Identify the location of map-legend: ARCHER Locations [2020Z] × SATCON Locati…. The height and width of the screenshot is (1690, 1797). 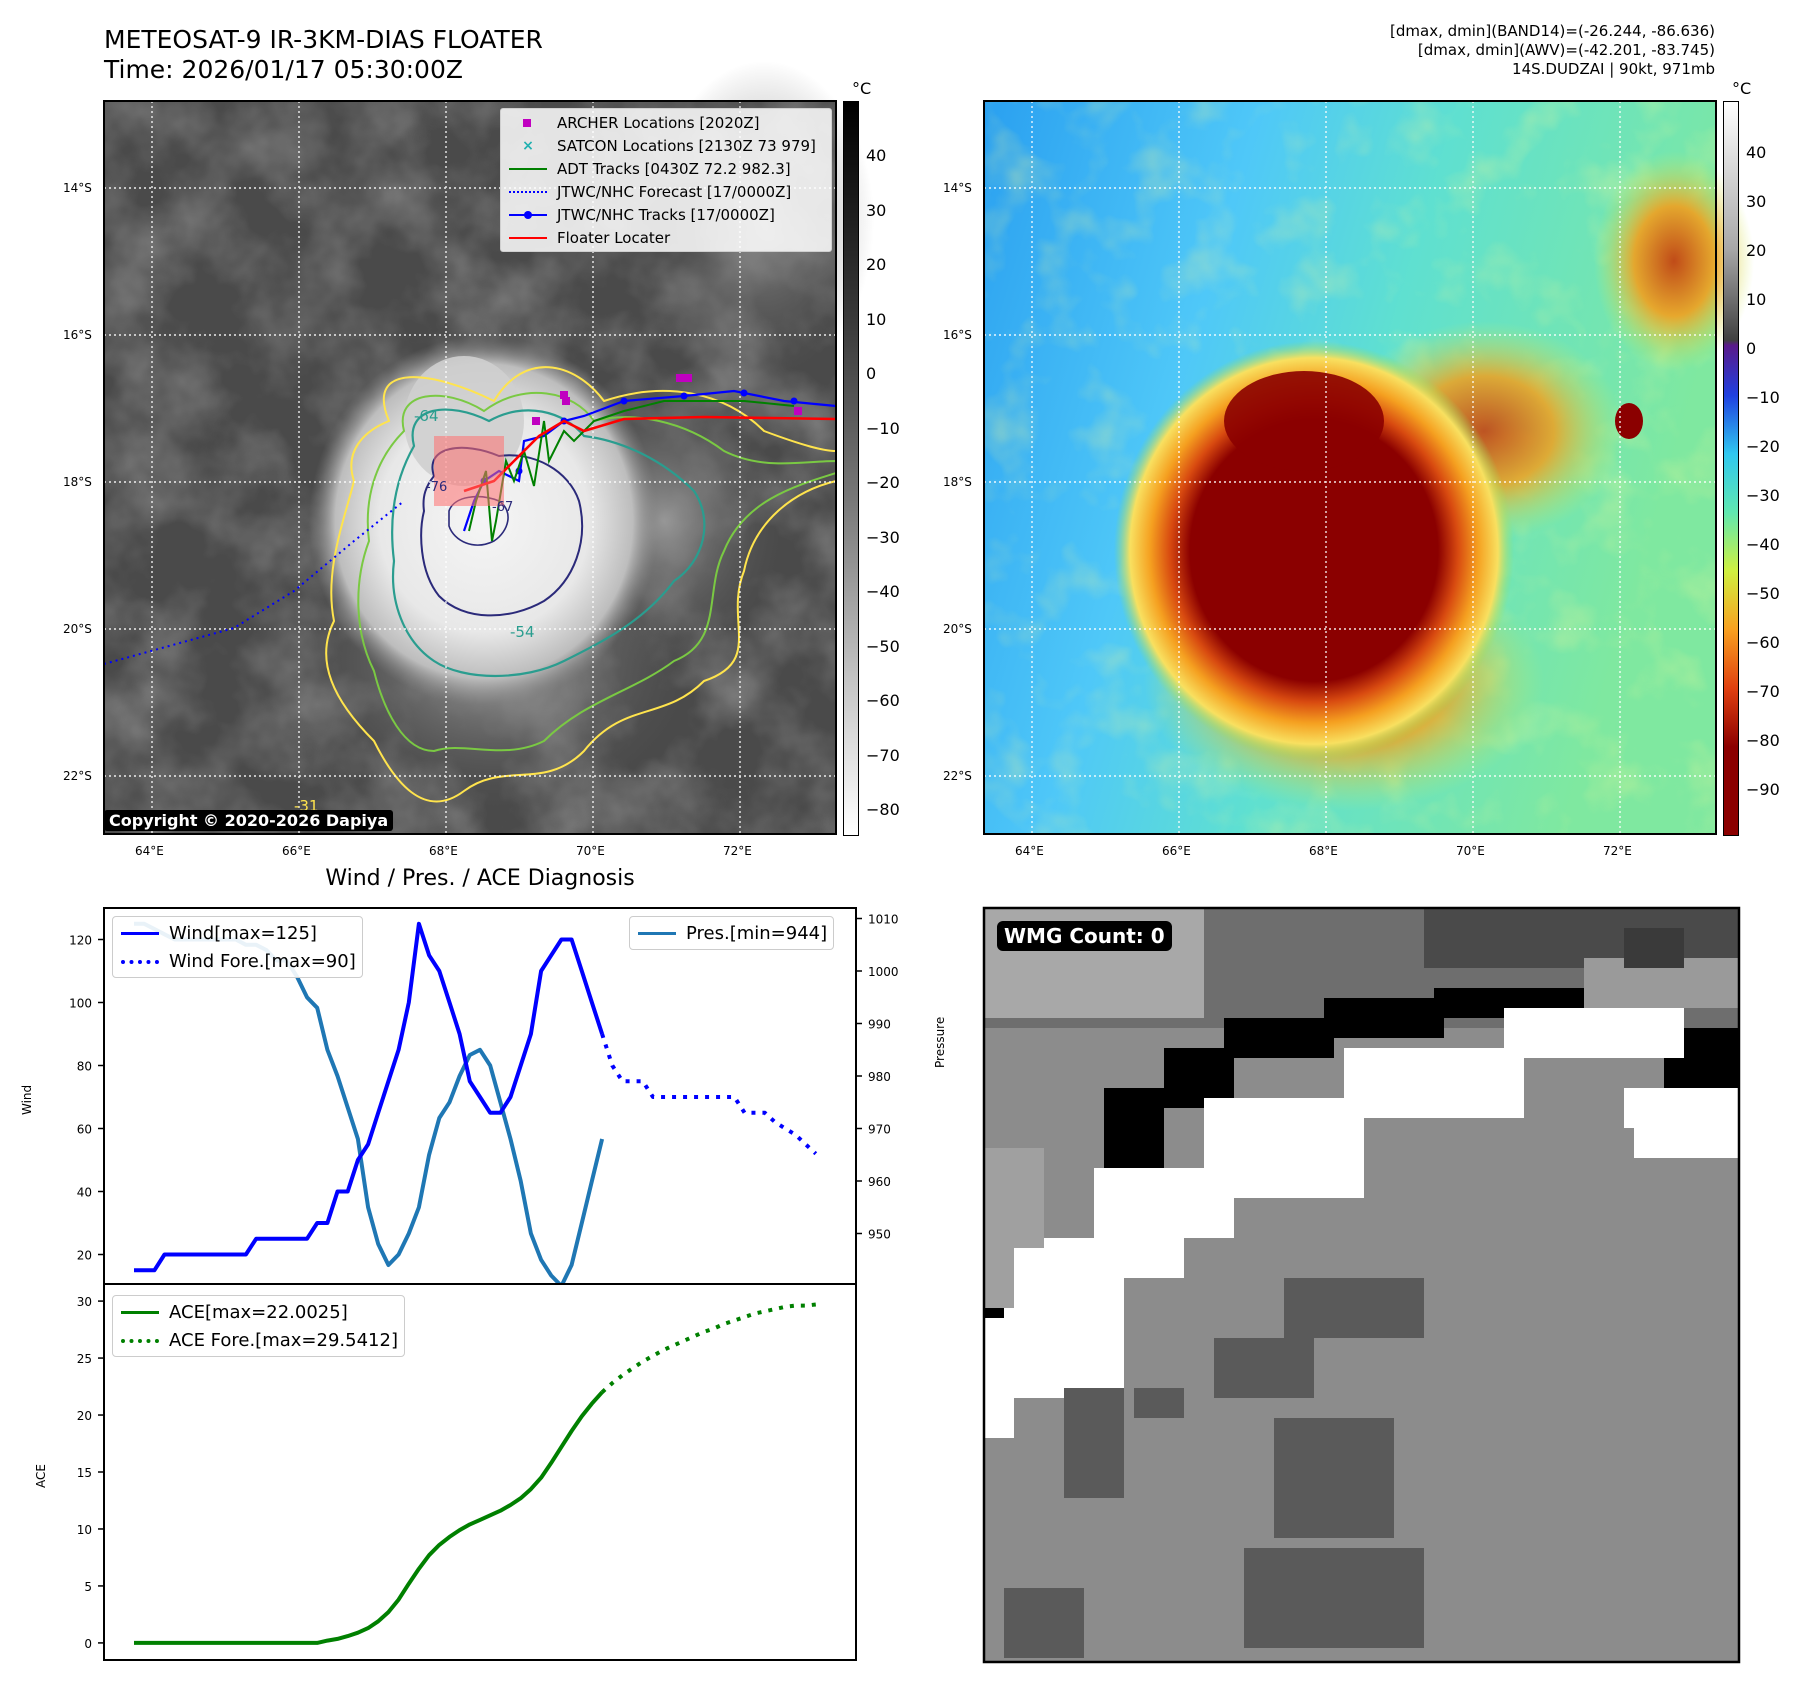
(666, 180).